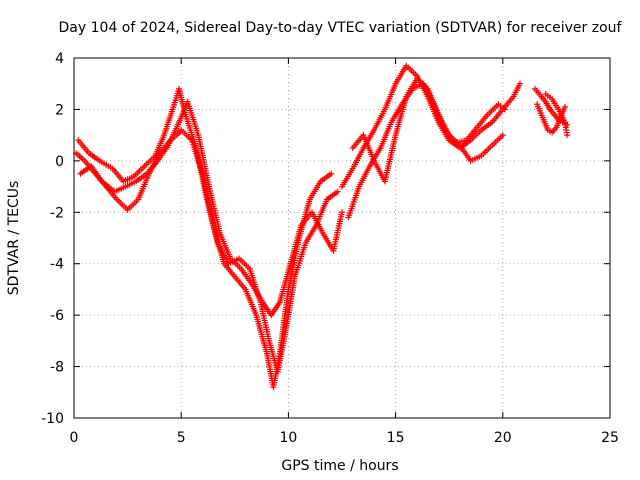 The width and height of the screenshot is (640, 480). Describe the element at coordinates (57, 265) in the screenshot. I see `y-tick-label: -4` at that location.